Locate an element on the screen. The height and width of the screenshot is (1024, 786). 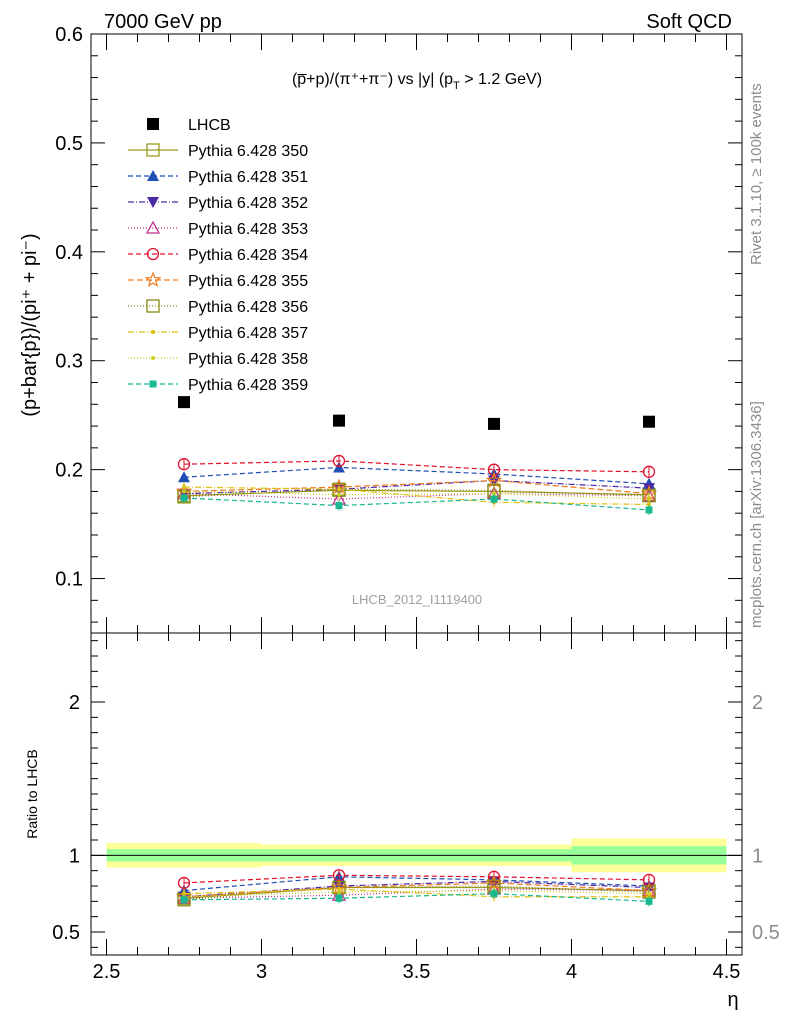
y-tick-label: 0.6 is located at coordinates (69, 35).